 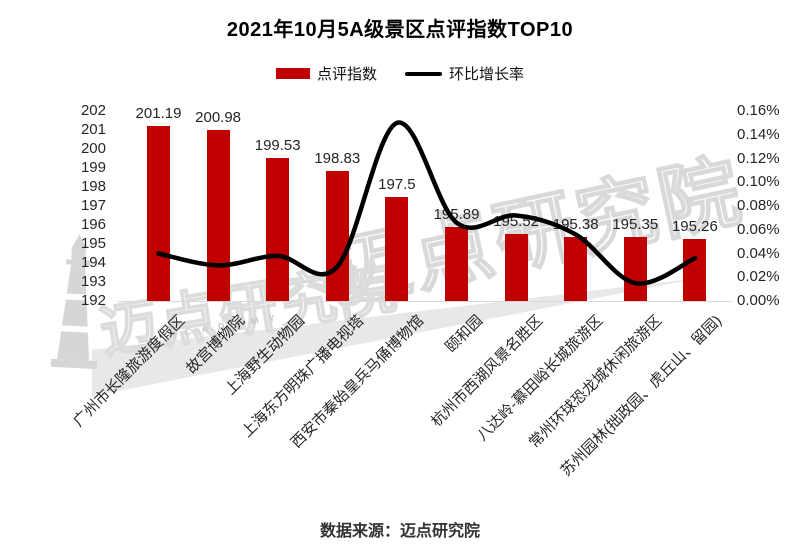 What do you see at coordinates (93, 243) in the screenshot?
I see `y-axis-tick-label: 195` at bounding box center [93, 243].